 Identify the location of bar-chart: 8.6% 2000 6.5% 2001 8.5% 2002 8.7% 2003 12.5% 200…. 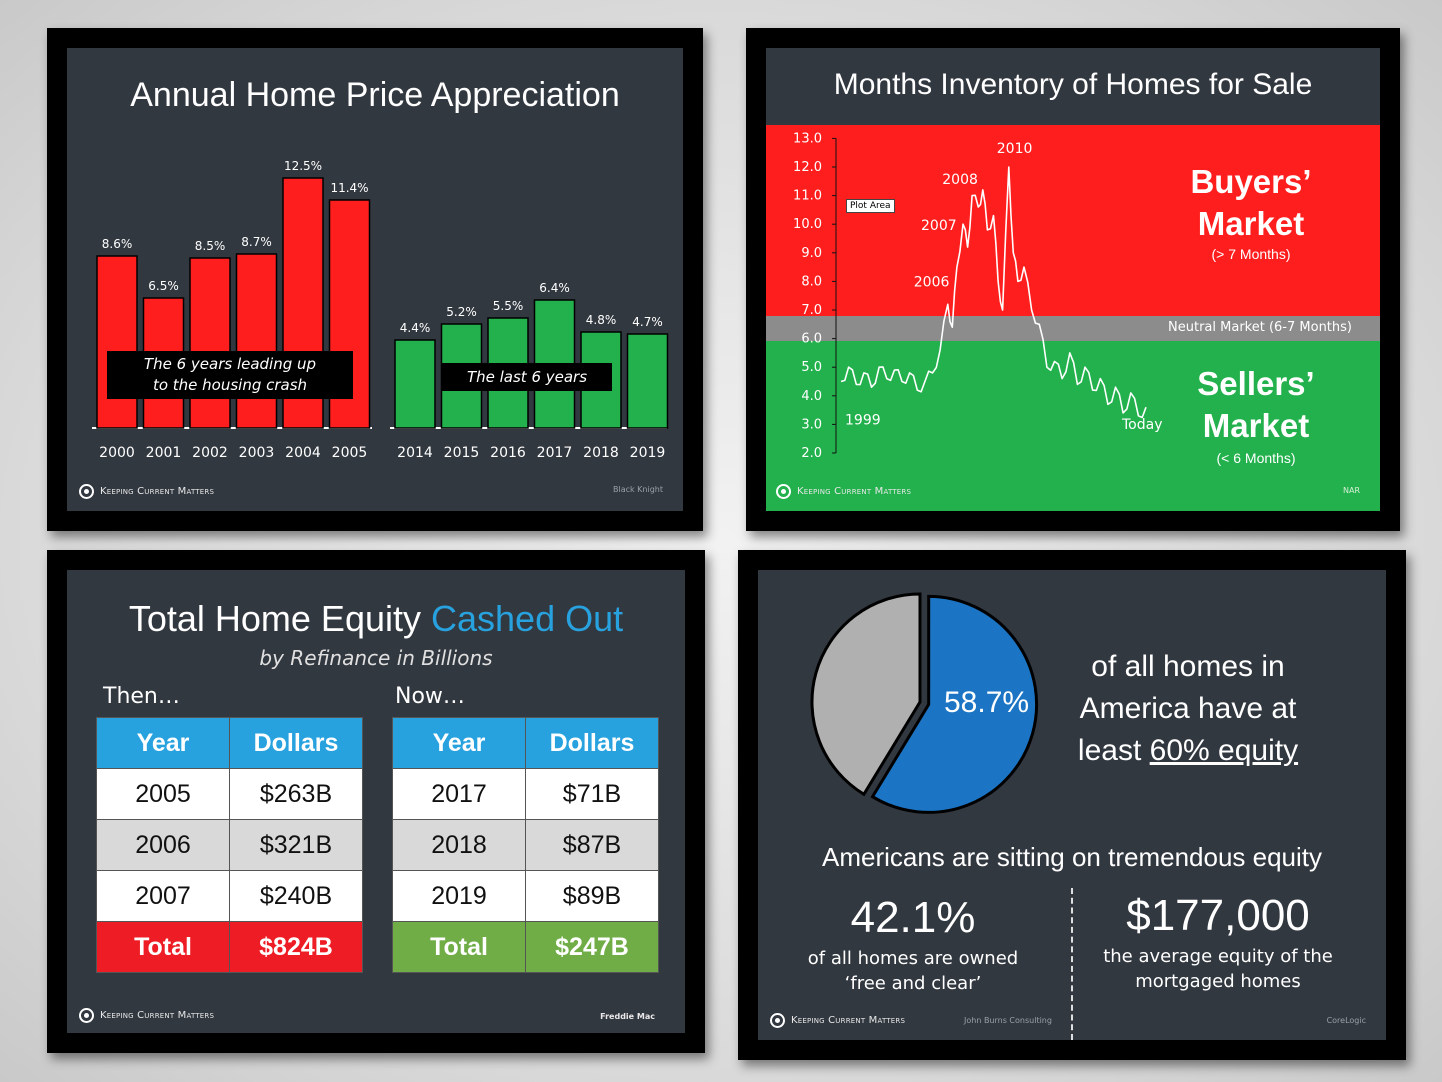
(380, 310).